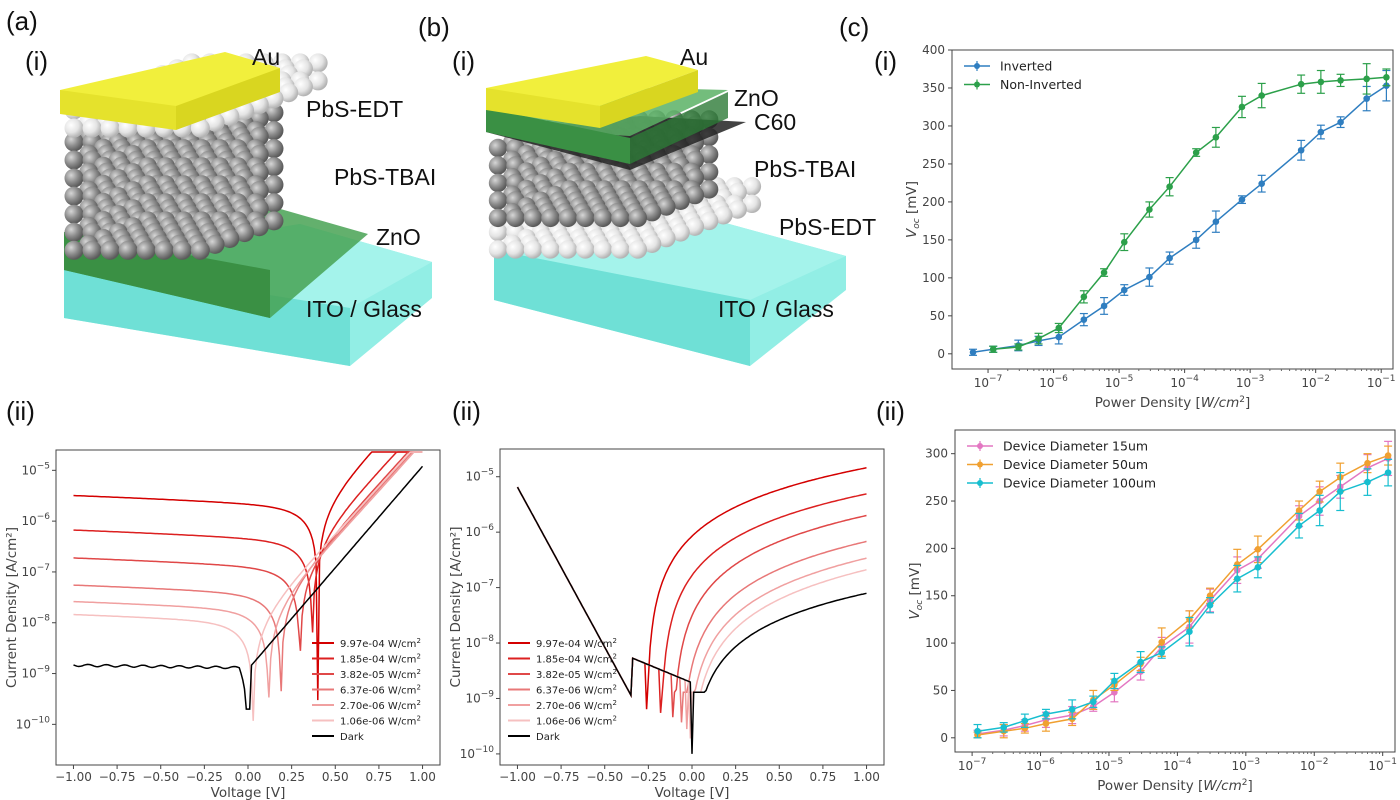  What do you see at coordinates (936, 501) in the screenshot?
I see `y-tick-label: 250` at bounding box center [936, 501].